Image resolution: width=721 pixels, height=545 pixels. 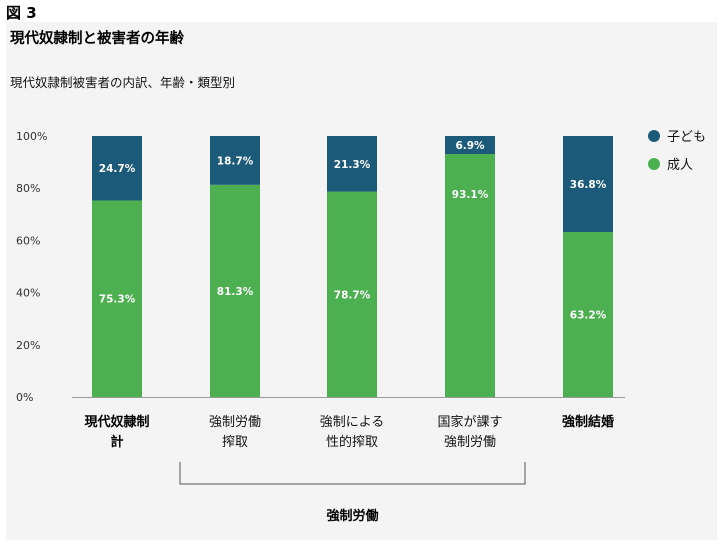 What do you see at coordinates (24, 397) in the screenshot?
I see `y-tick-label: 0%` at bounding box center [24, 397].